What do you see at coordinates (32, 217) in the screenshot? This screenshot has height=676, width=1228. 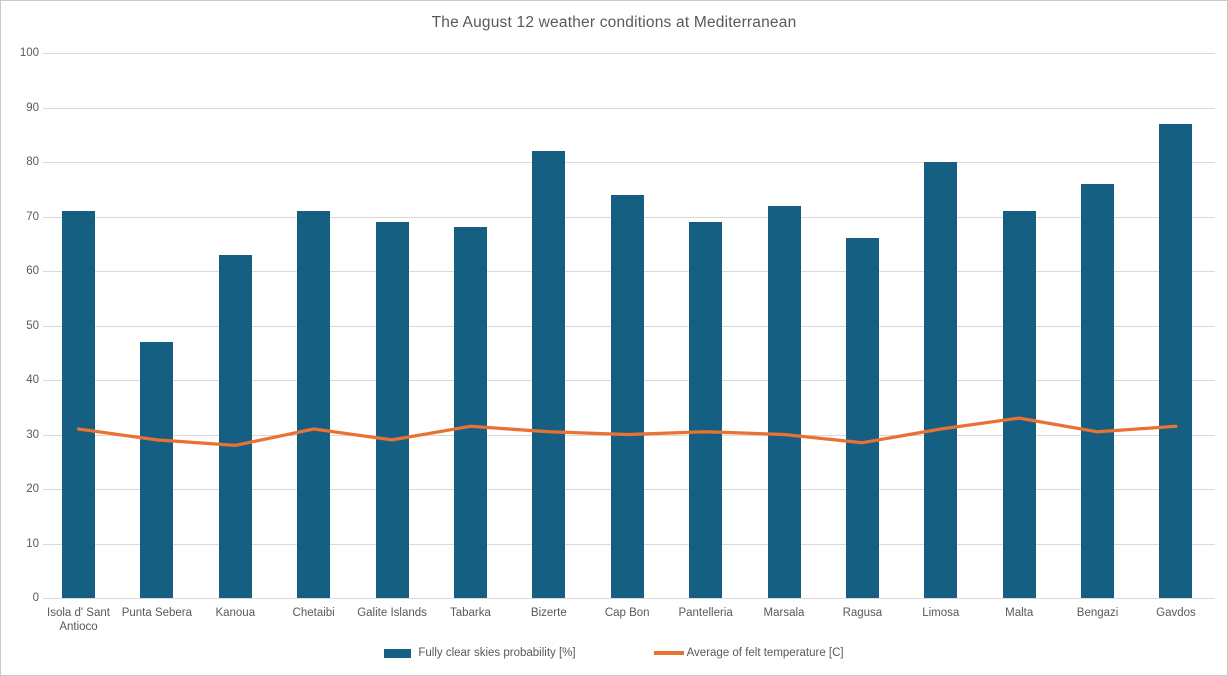 I see `y-axis-tick-label: 70` at bounding box center [32, 217].